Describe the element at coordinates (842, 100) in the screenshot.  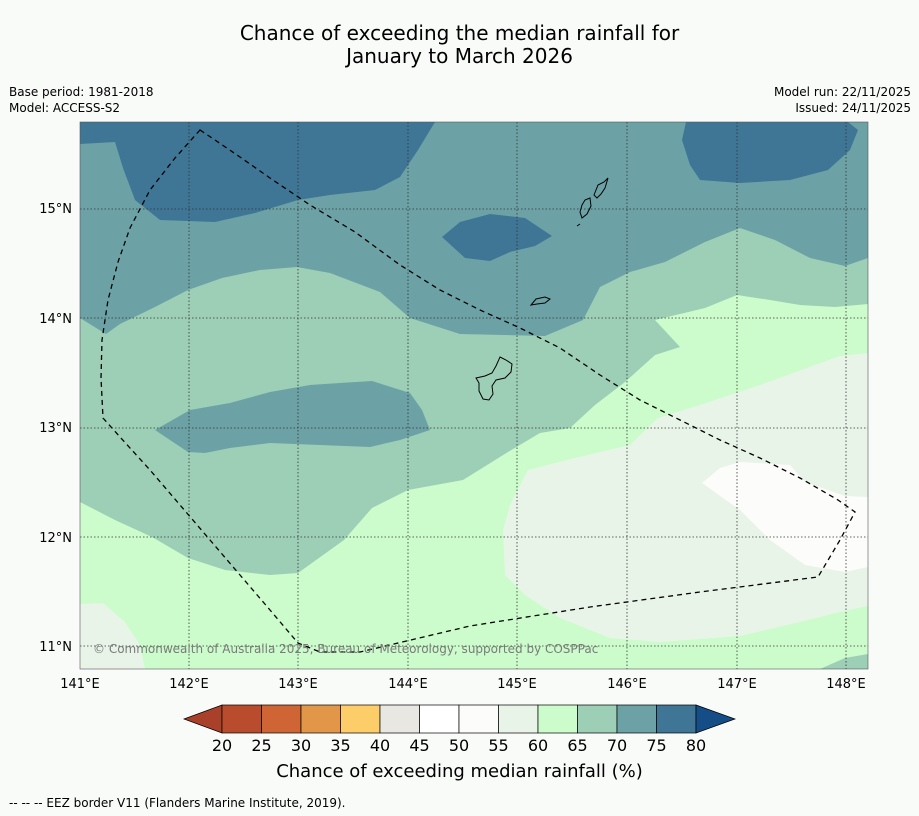
I see `meta-right: Model run: 22/11/2025 Issued: 24/11/2025` at that location.